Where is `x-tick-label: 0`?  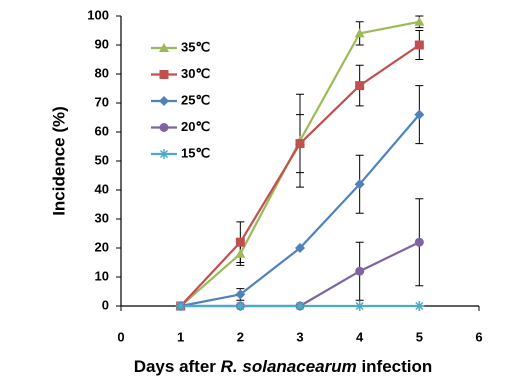
x-tick-label: 0 is located at coordinates (120, 336).